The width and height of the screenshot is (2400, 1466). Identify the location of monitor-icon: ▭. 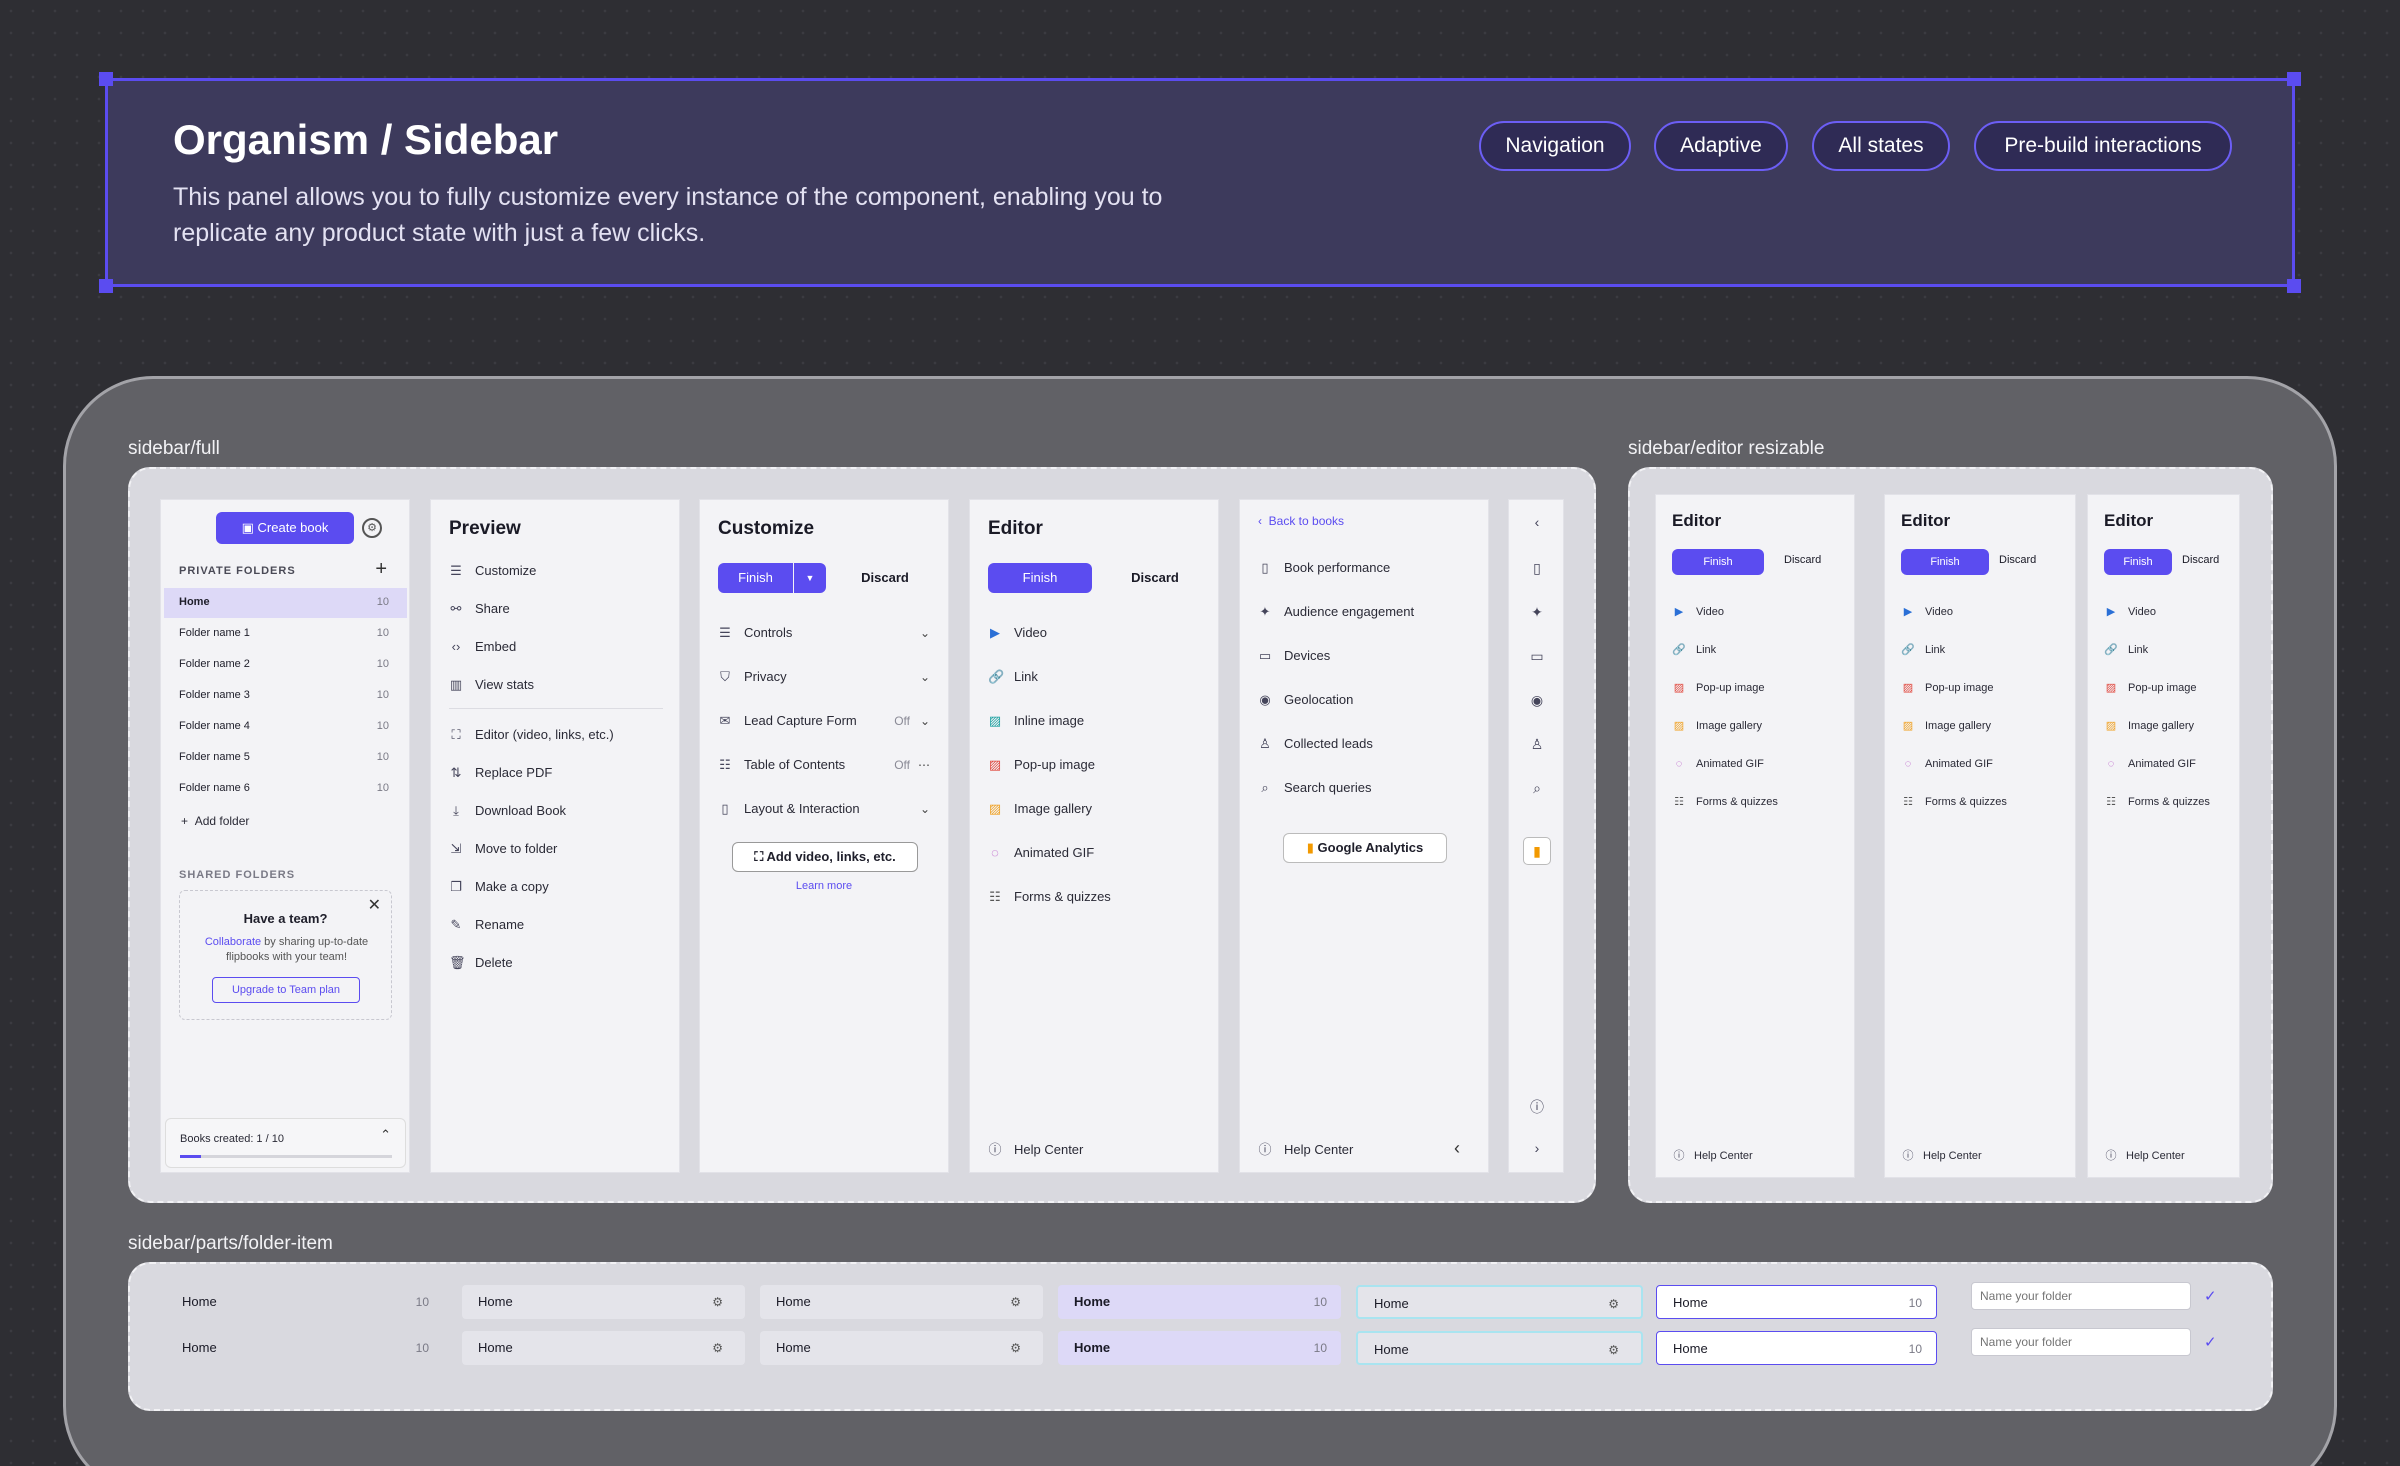
(1537, 656).